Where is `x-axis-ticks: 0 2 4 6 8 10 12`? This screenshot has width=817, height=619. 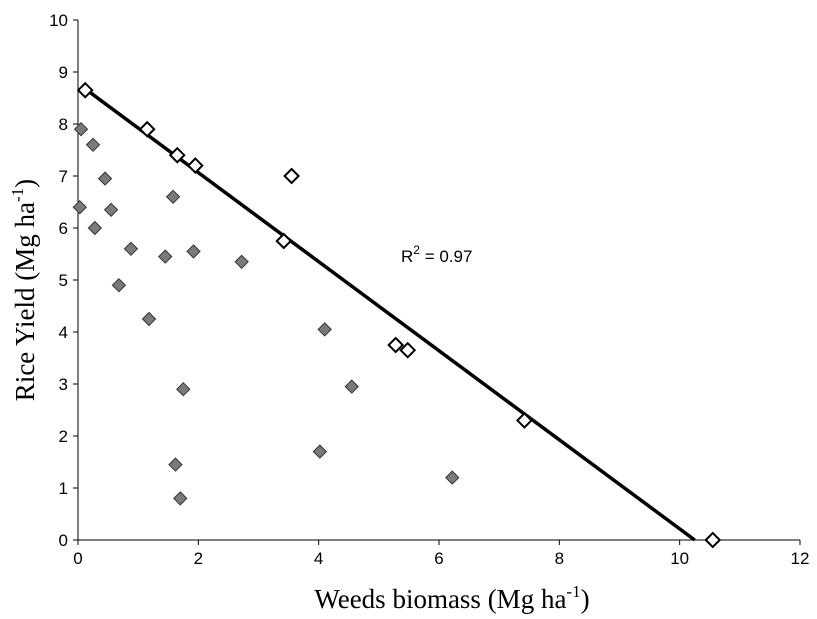 x-axis-ticks: 0 2 4 6 8 10 12 is located at coordinates (441, 554).